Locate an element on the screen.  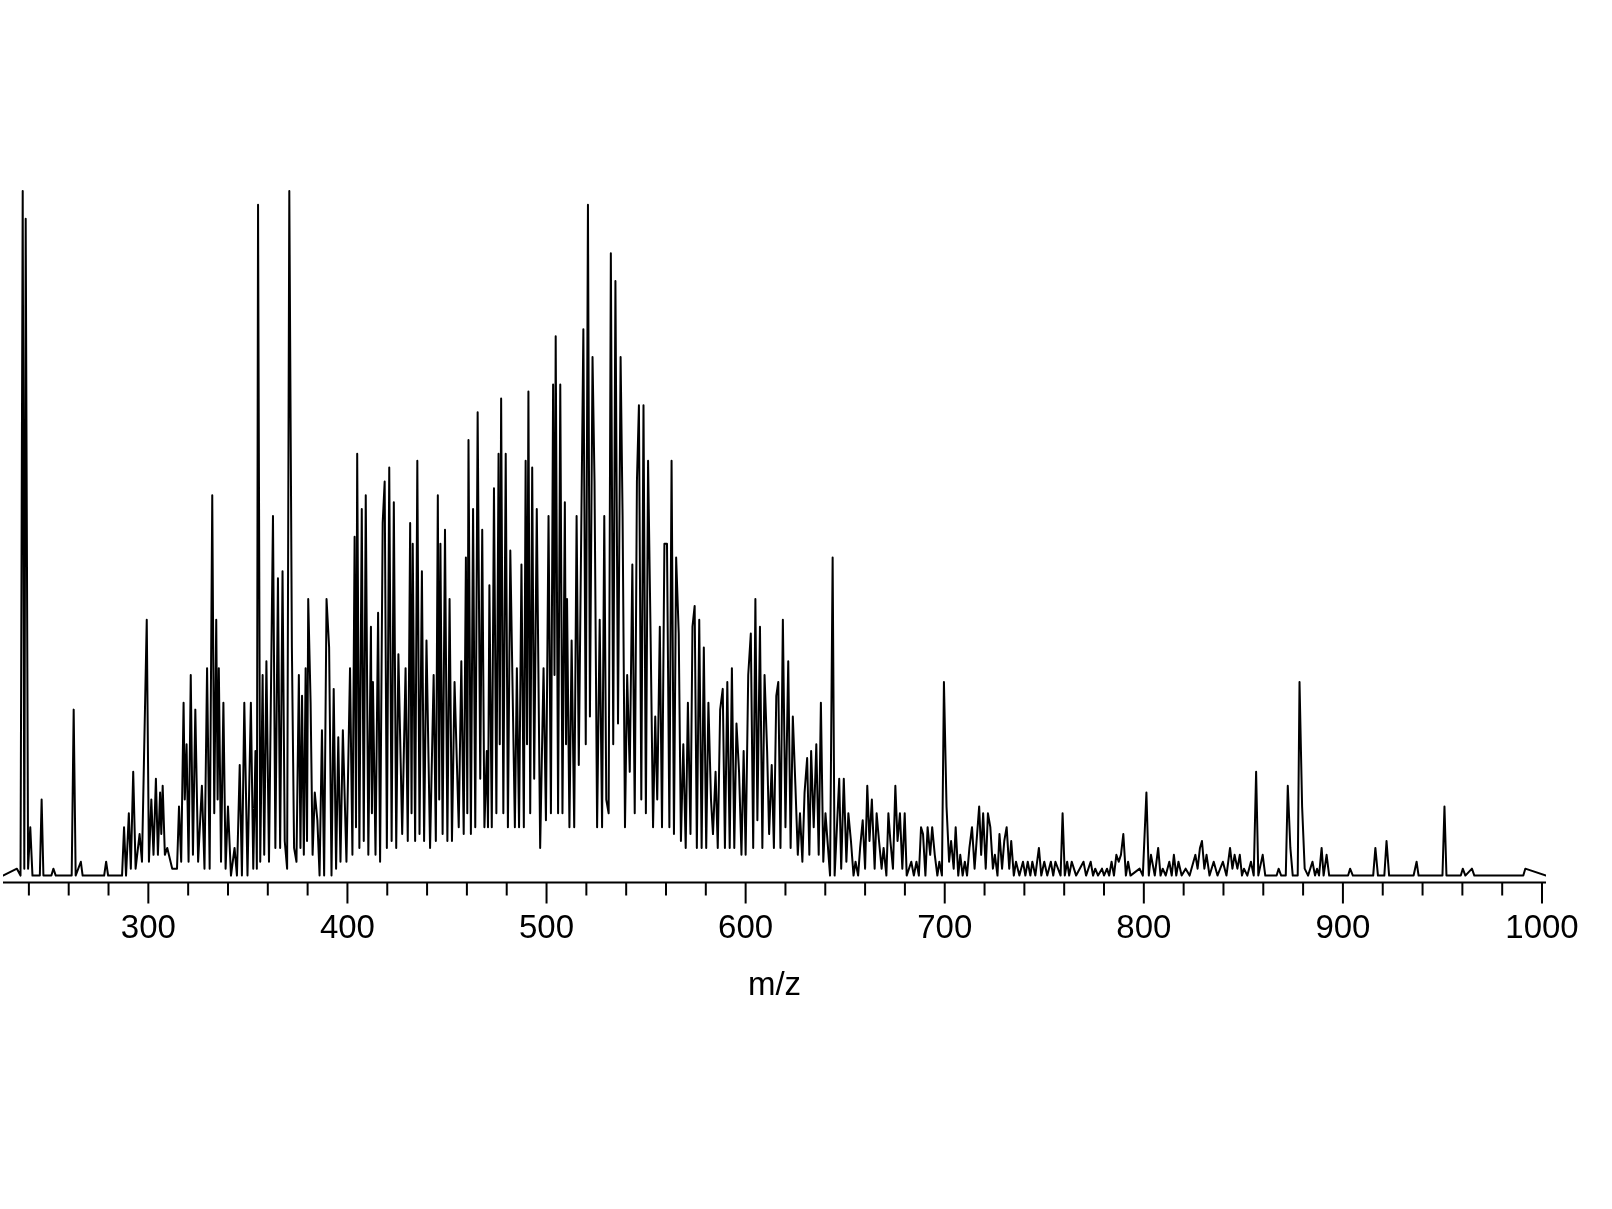
x-tick-label: 700 is located at coordinates (945, 926).